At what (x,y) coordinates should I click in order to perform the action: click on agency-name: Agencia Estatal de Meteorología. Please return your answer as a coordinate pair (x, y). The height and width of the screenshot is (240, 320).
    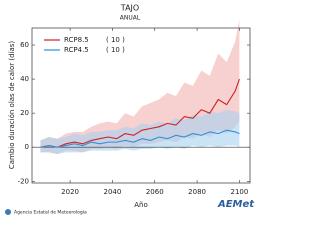
    Looking at the image, I should click on (50, 212).